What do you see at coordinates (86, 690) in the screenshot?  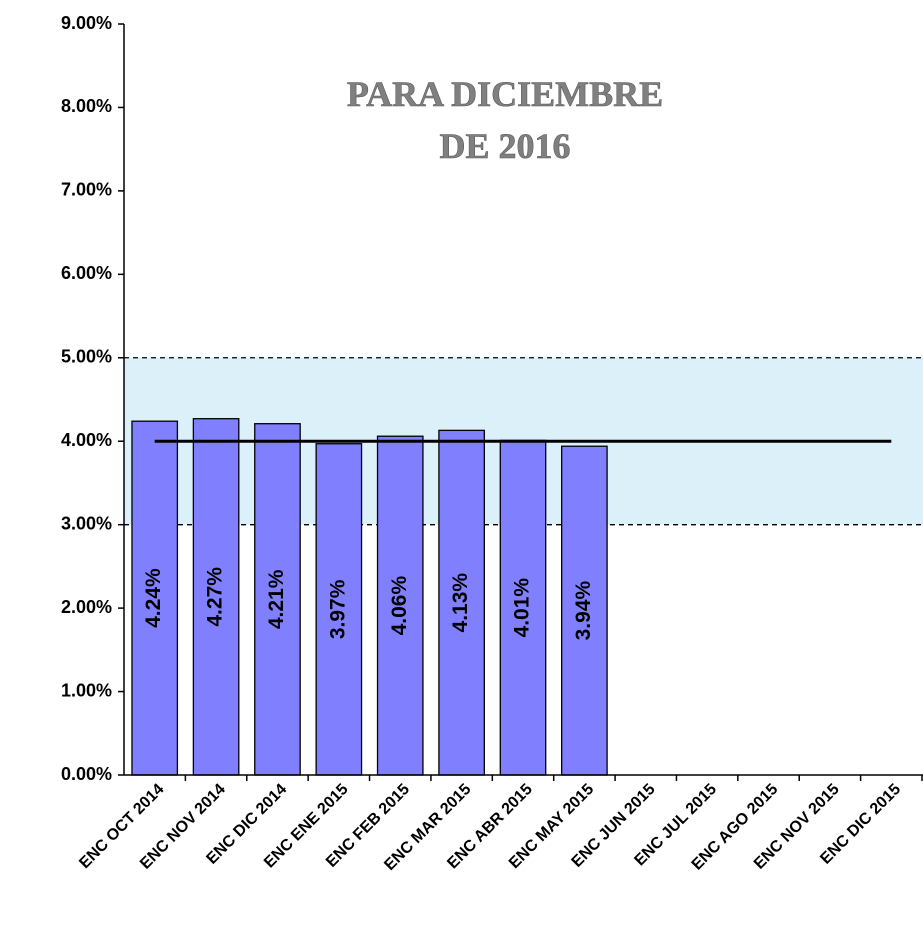 I see `y-tick-label: 1.00%` at bounding box center [86, 690].